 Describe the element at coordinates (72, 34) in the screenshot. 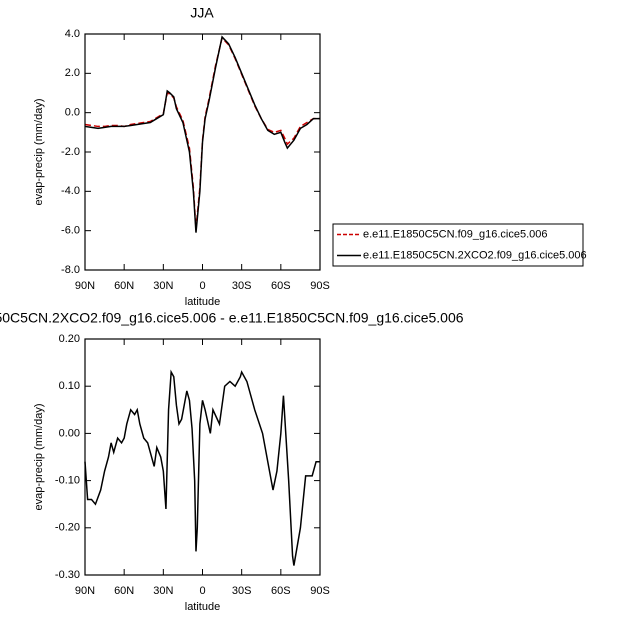

I see `y-tick-label: 4.0` at that location.